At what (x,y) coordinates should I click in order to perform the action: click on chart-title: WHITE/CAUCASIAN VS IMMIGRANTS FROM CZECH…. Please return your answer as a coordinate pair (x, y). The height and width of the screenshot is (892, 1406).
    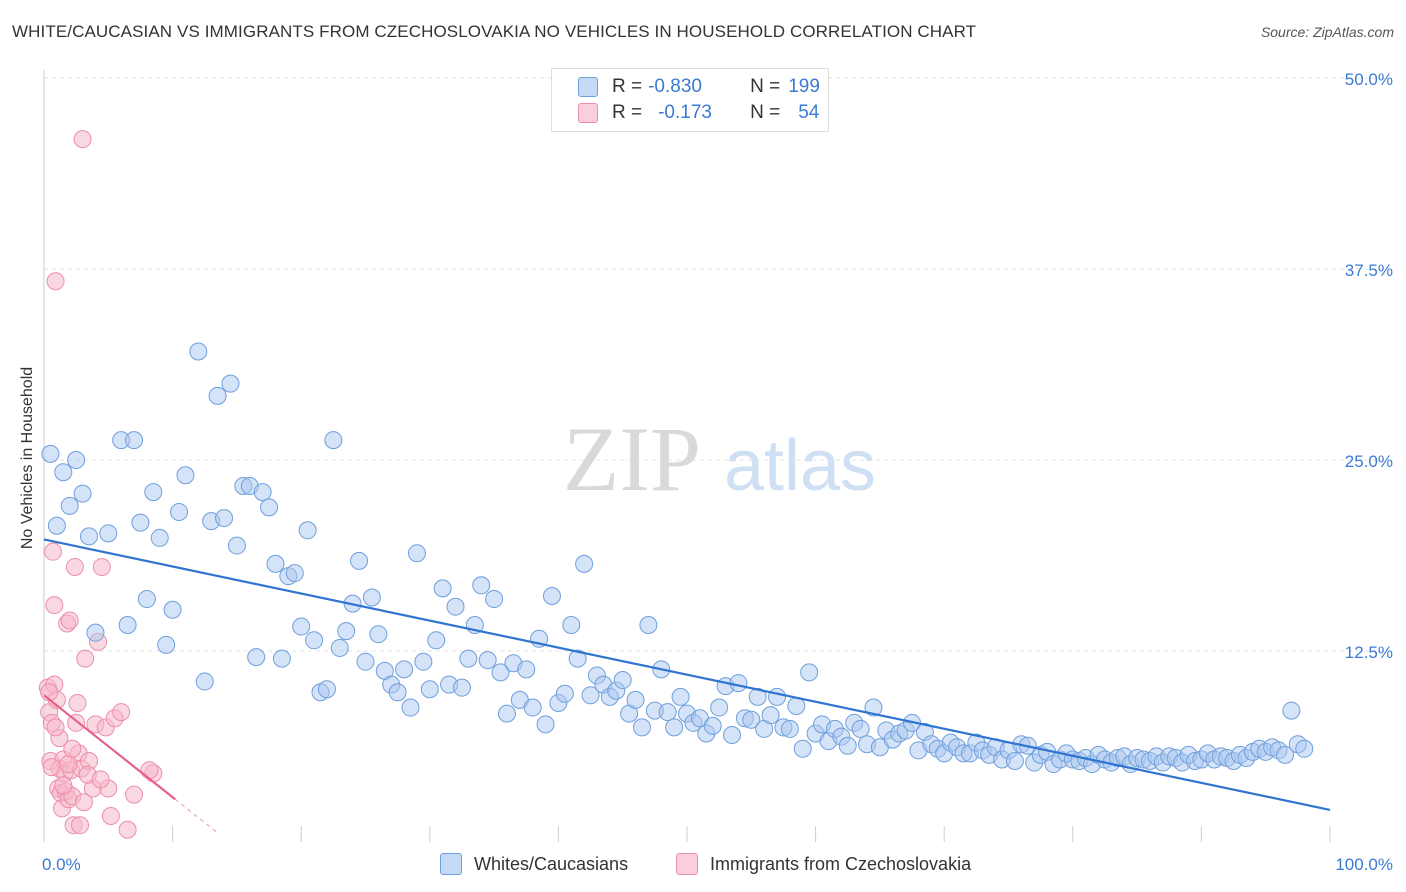
    Looking at the image, I should click on (494, 31).